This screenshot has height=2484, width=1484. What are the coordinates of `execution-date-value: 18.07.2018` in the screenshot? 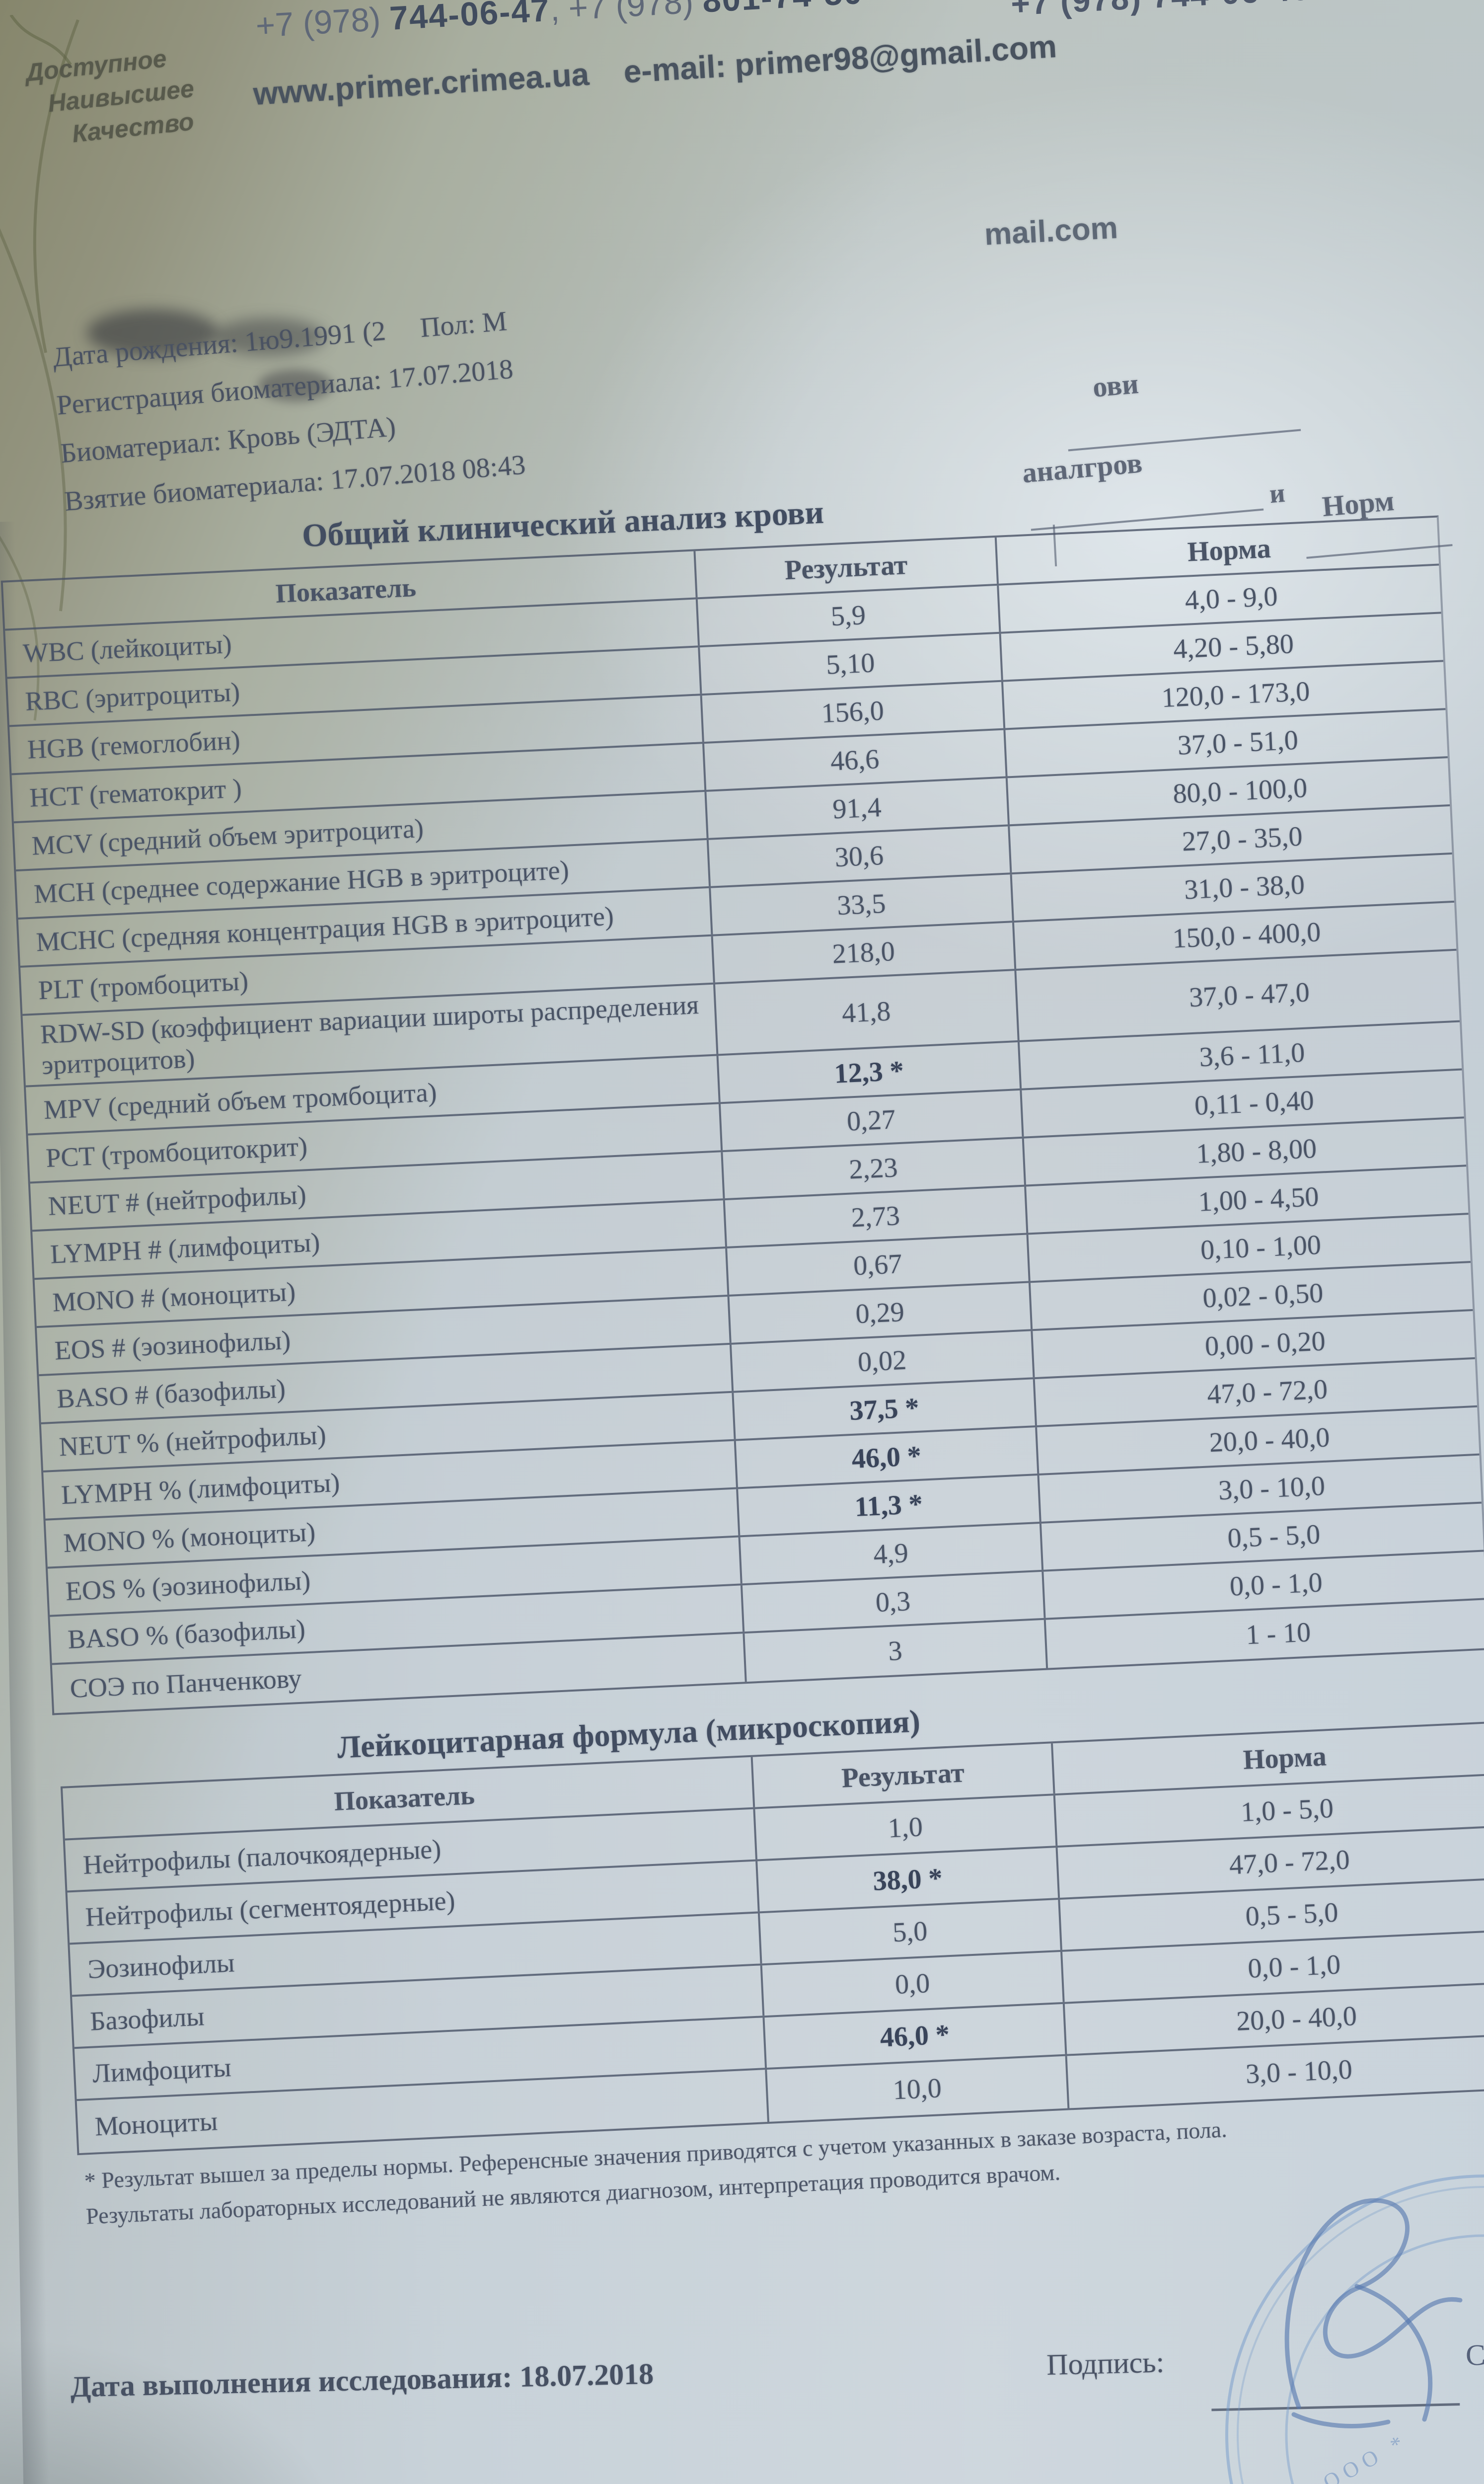 It's located at (586, 2375).